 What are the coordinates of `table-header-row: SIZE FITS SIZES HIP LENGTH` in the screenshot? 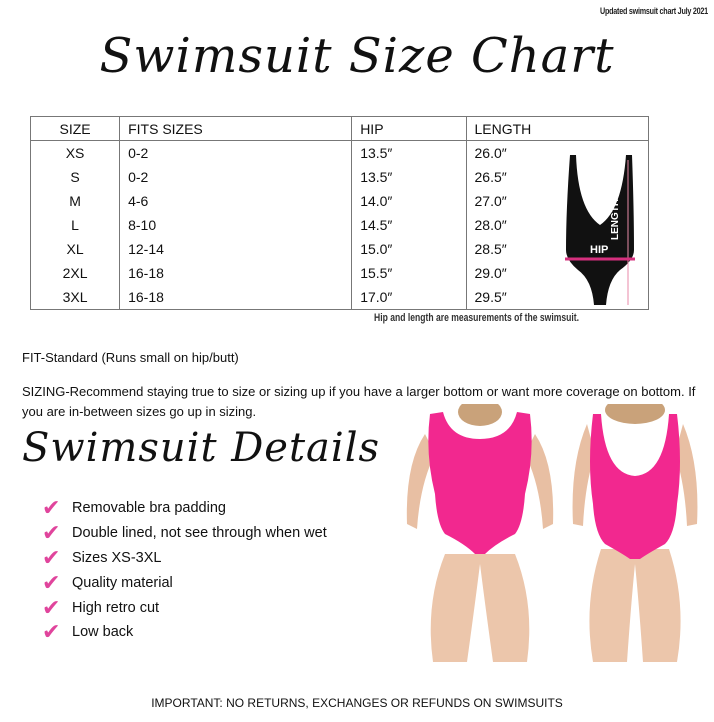 It's located at (339, 128).